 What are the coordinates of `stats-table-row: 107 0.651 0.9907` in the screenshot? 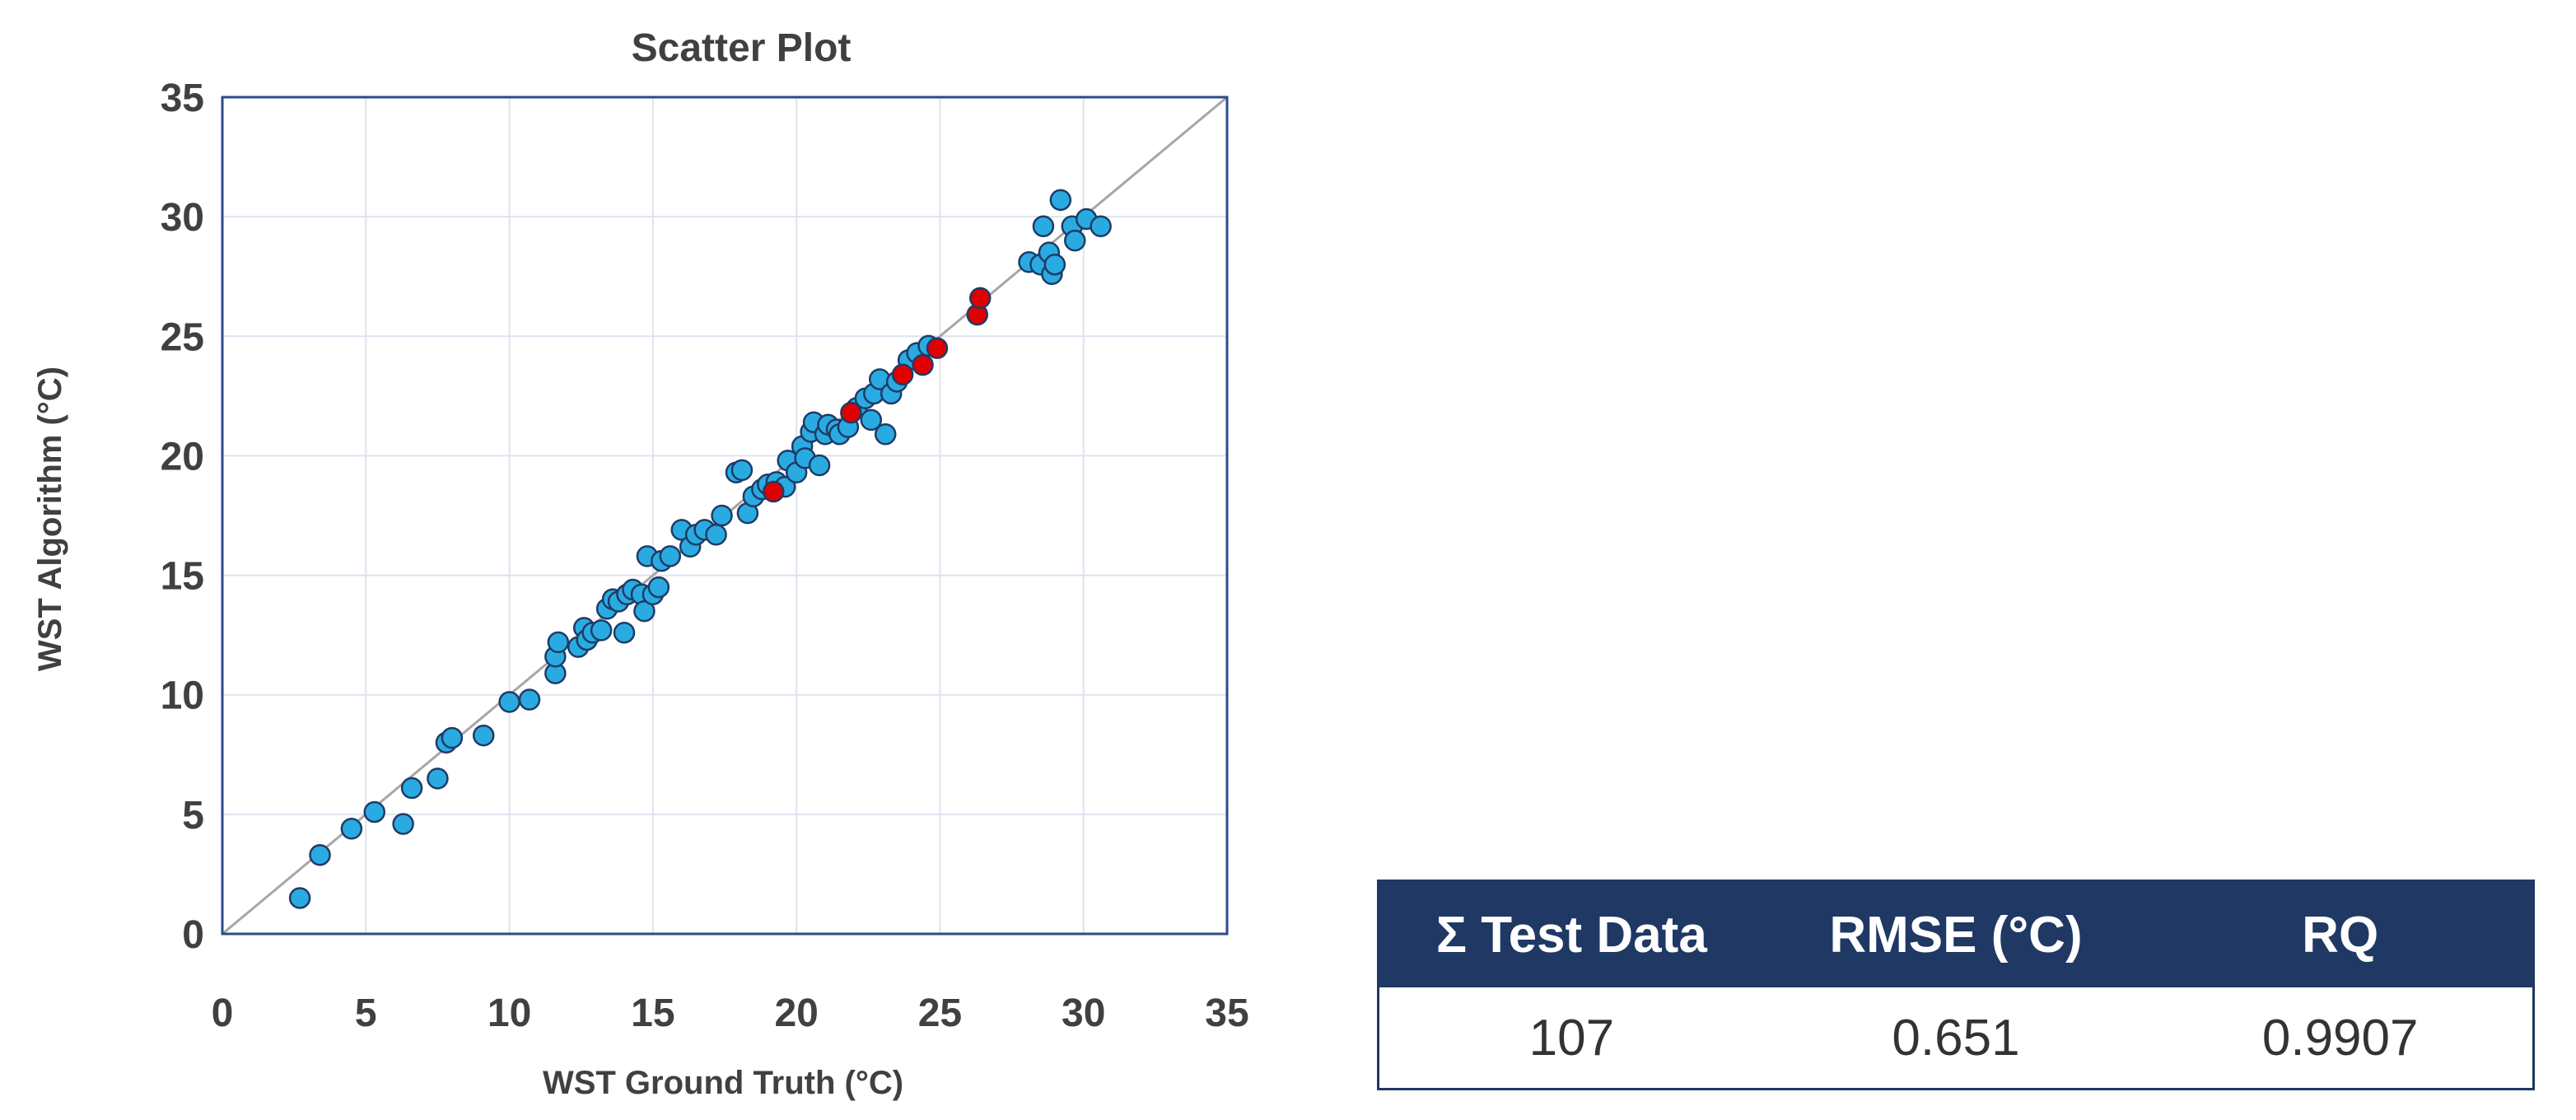 It's located at (1955, 1037).